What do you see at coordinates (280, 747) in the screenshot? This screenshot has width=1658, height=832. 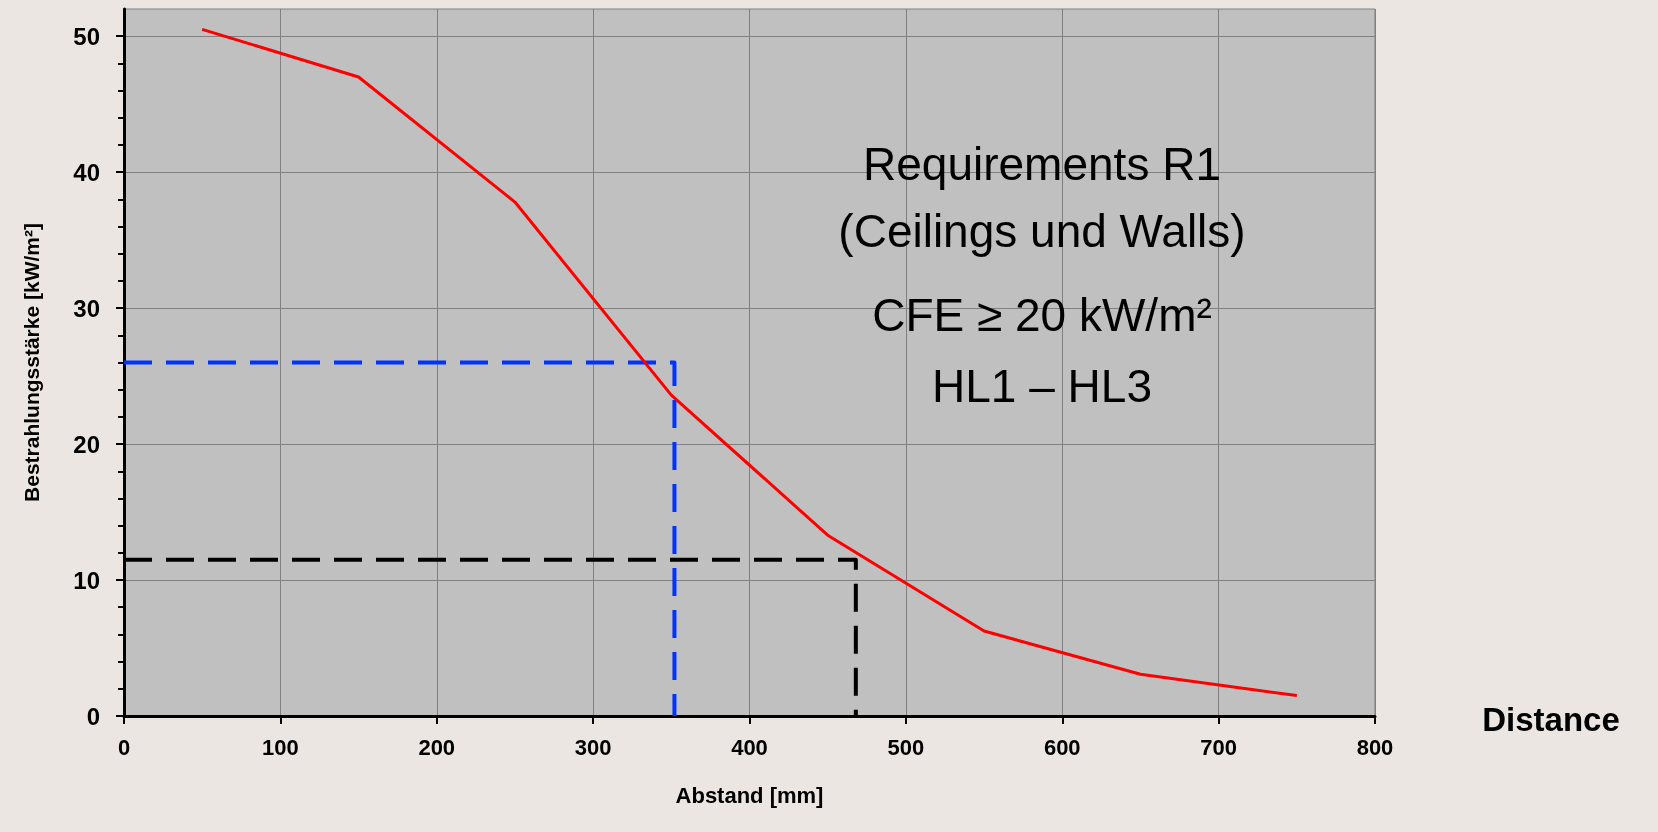 I see `x-tick-label: 100` at bounding box center [280, 747].